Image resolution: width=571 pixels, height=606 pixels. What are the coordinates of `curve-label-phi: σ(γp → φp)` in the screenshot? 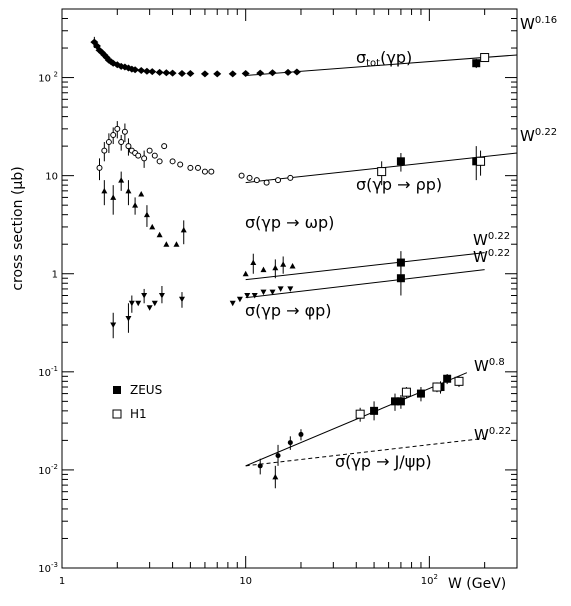 It's located at (288, 310).